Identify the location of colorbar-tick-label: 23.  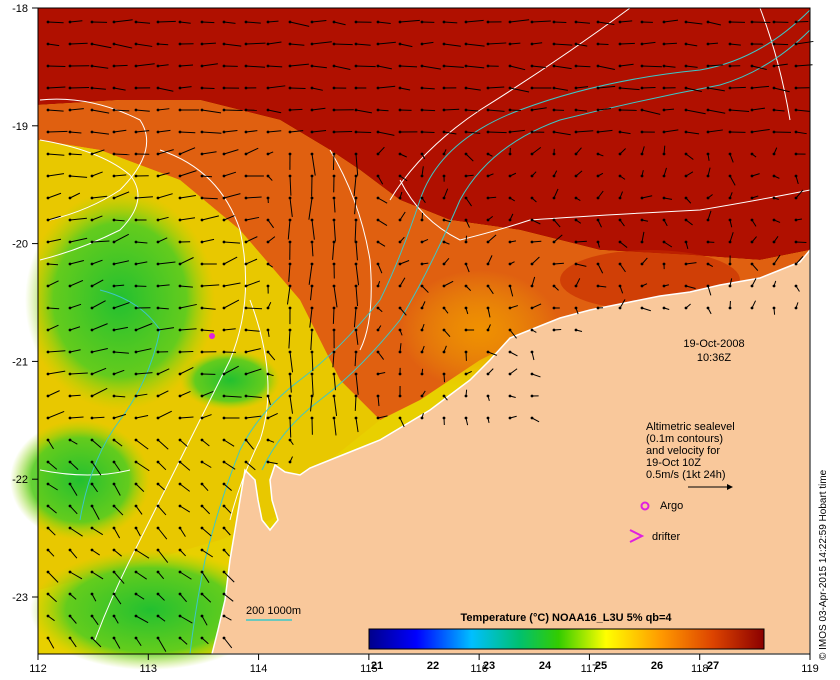
(489, 666).